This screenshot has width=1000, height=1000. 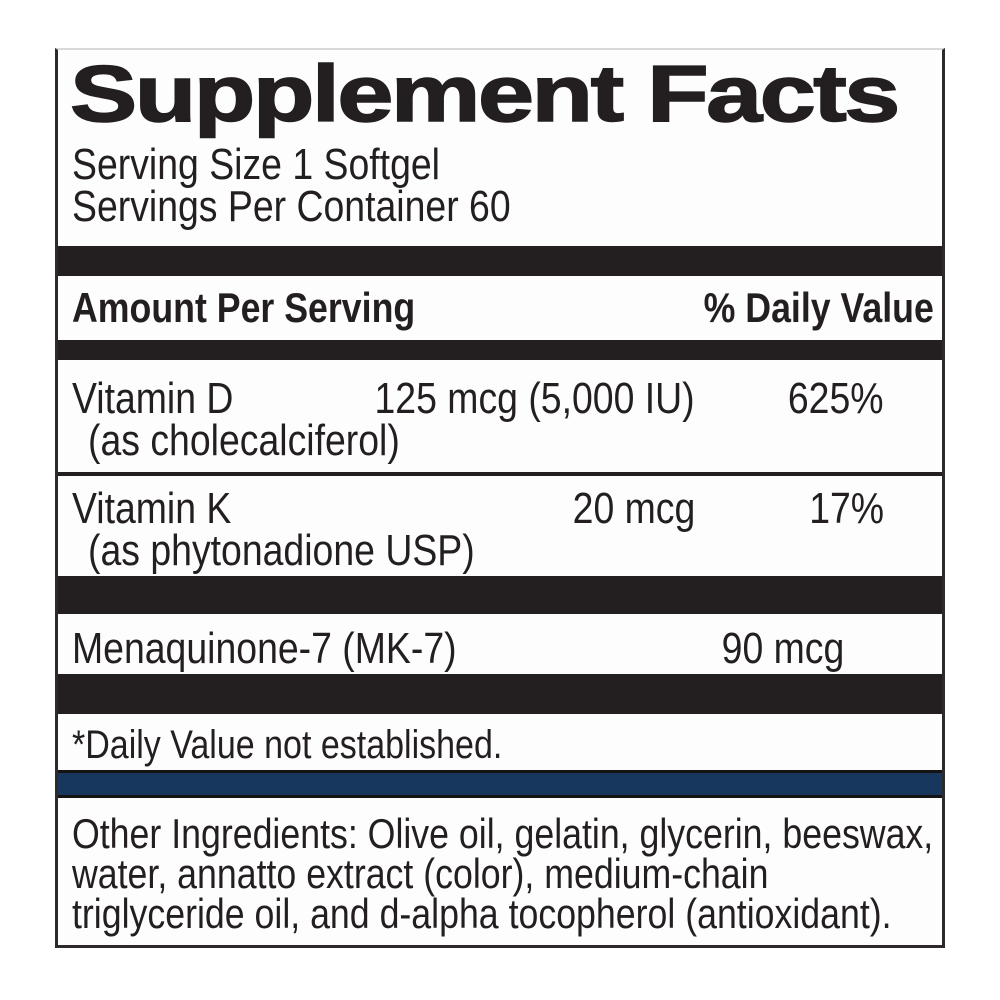 I want to click on nutrient-row-vitamin-k: Vitamin K 20 mcg 17%, so click(x=500, y=508).